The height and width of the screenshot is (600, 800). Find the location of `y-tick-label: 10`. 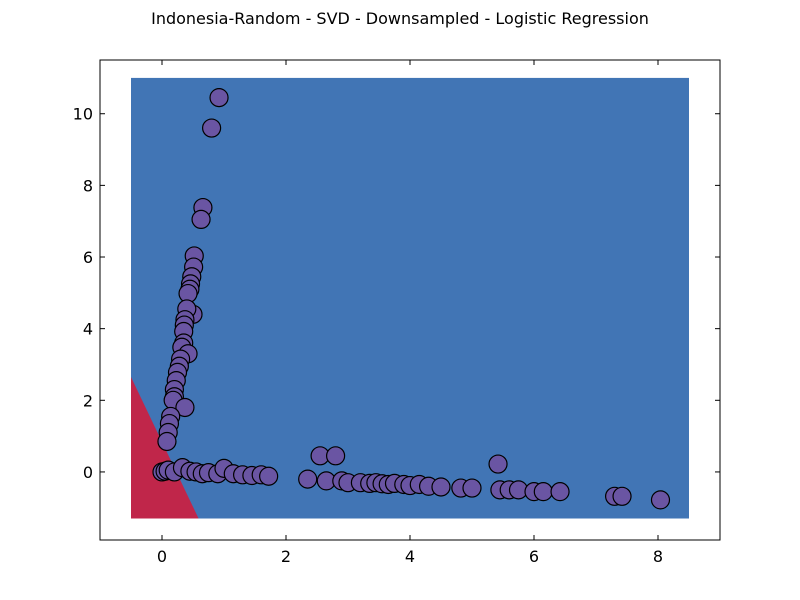

y-tick-label: 10 is located at coordinates (83, 114).